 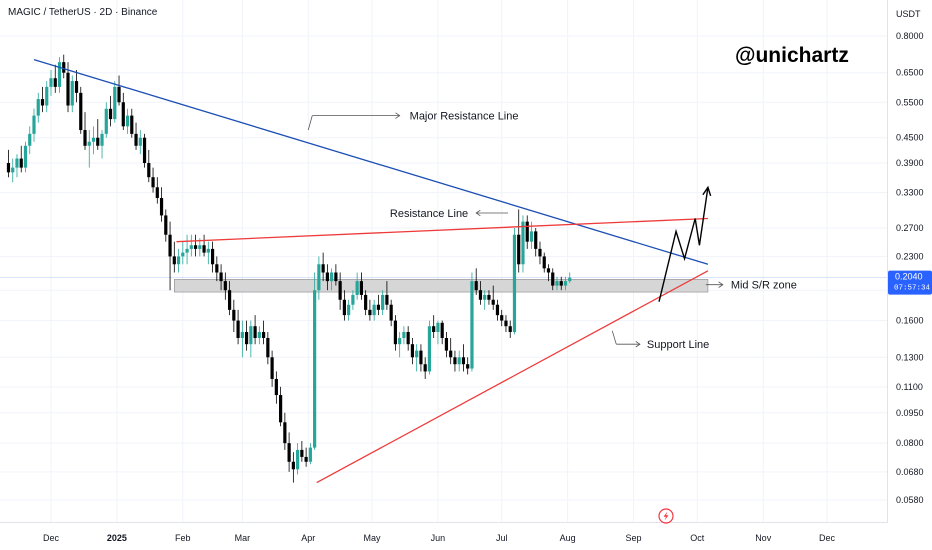 What do you see at coordinates (683, 244) in the screenshot?
I see `projection-path` at bounding box center [683, 244].